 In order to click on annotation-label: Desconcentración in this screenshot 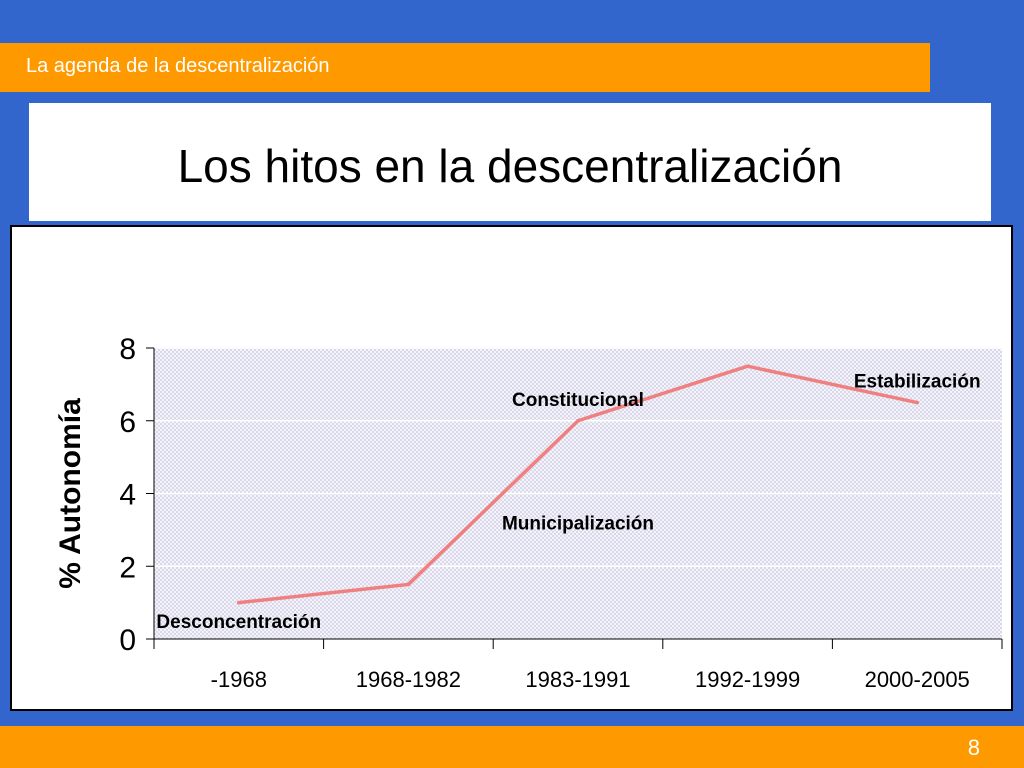, I will do `click(238, 622)`.